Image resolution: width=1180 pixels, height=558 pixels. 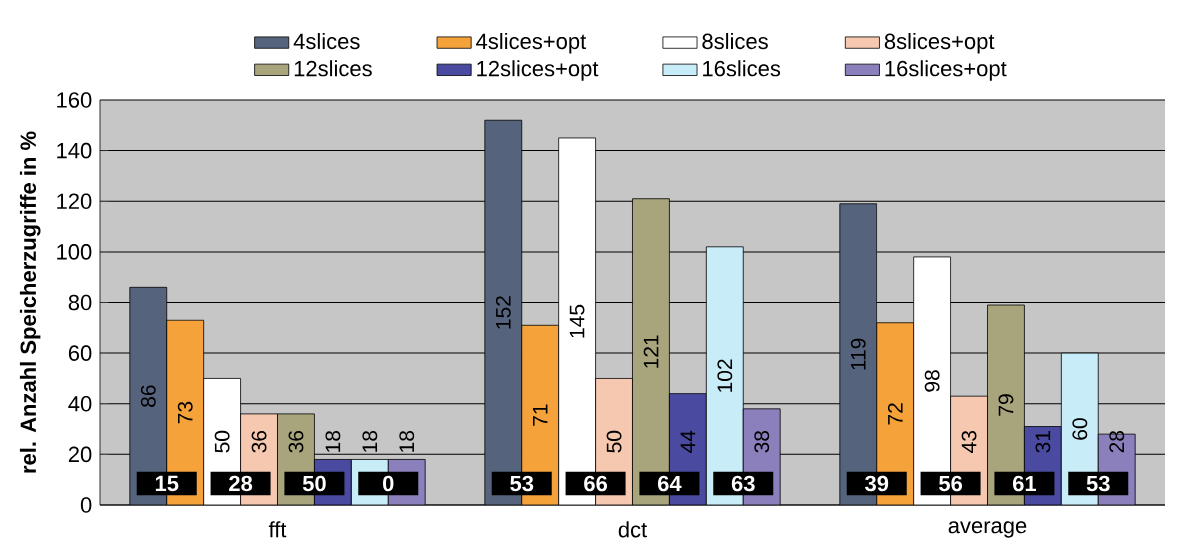 I want to click on data-label: 145, so click(x=577, y=321).